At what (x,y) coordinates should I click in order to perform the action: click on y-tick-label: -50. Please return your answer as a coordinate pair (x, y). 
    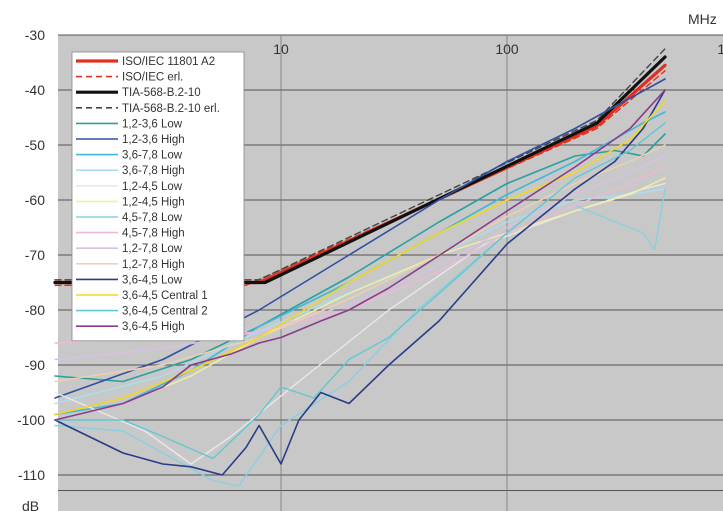
    Looking at the image, I should click on (35, 145).